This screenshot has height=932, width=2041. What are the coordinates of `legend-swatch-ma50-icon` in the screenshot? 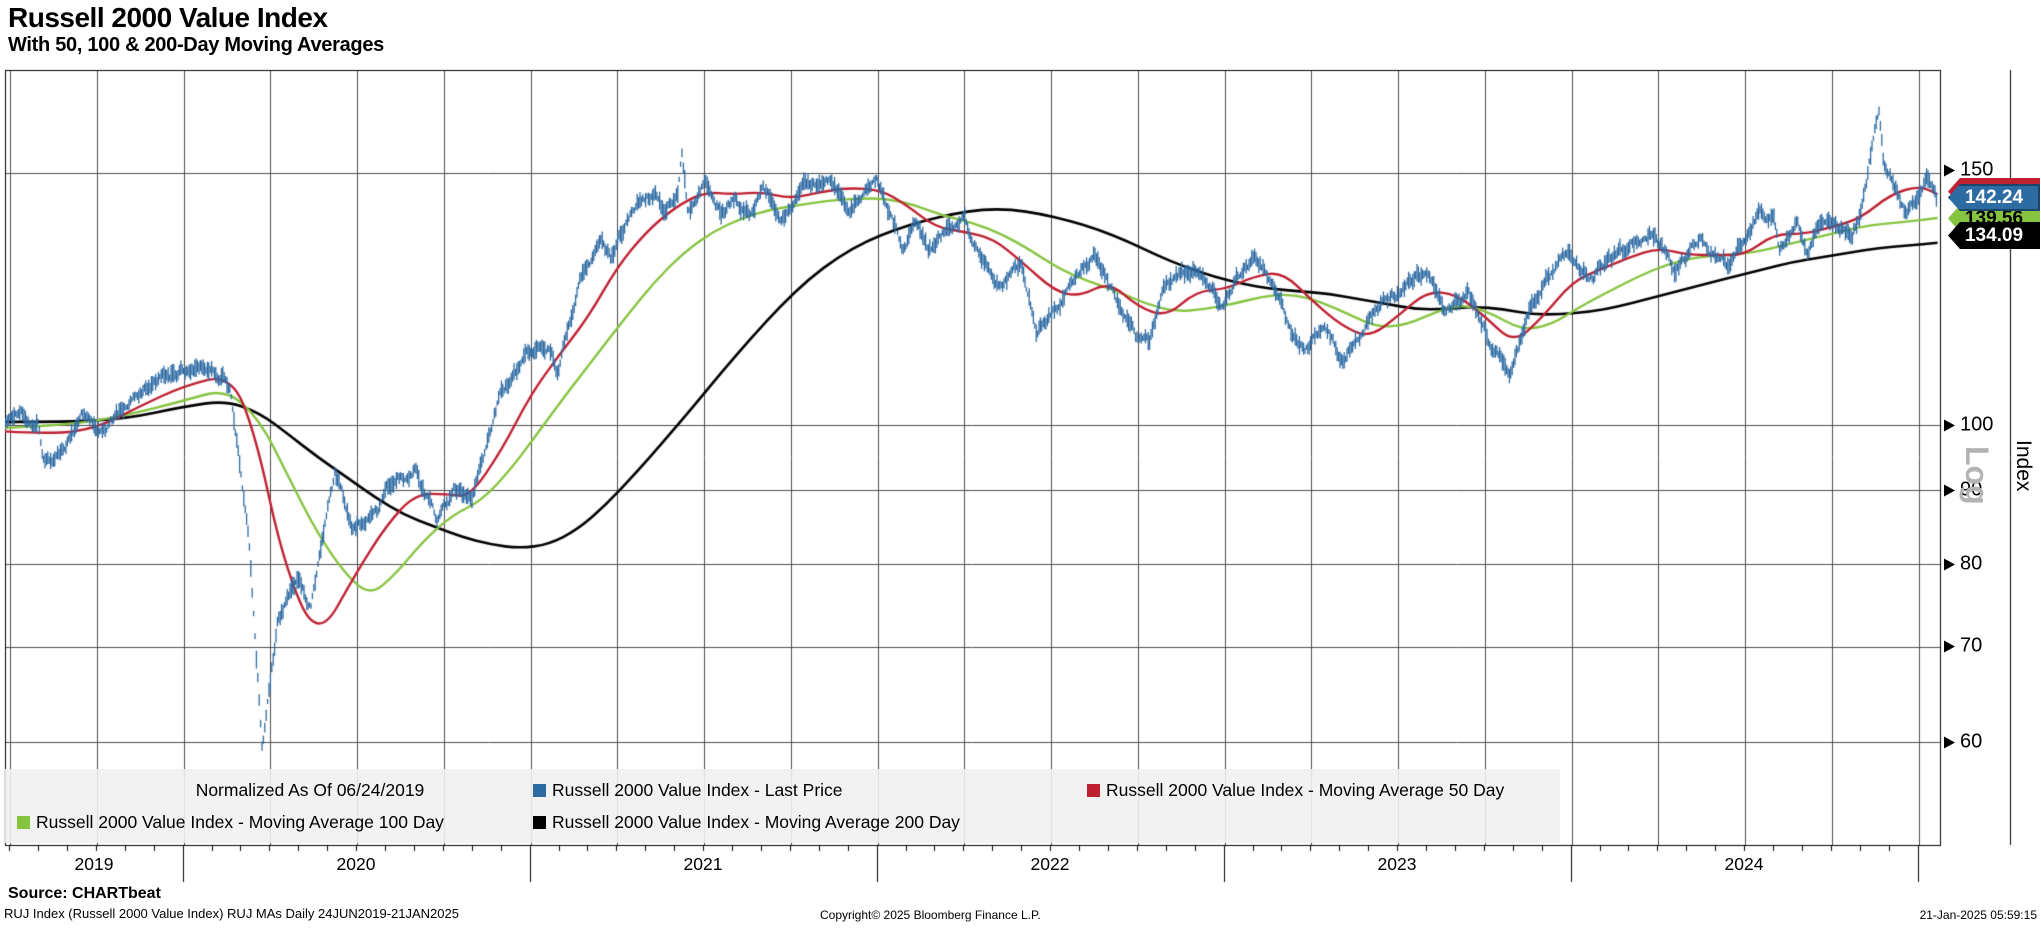 It's located at (1093, 790).